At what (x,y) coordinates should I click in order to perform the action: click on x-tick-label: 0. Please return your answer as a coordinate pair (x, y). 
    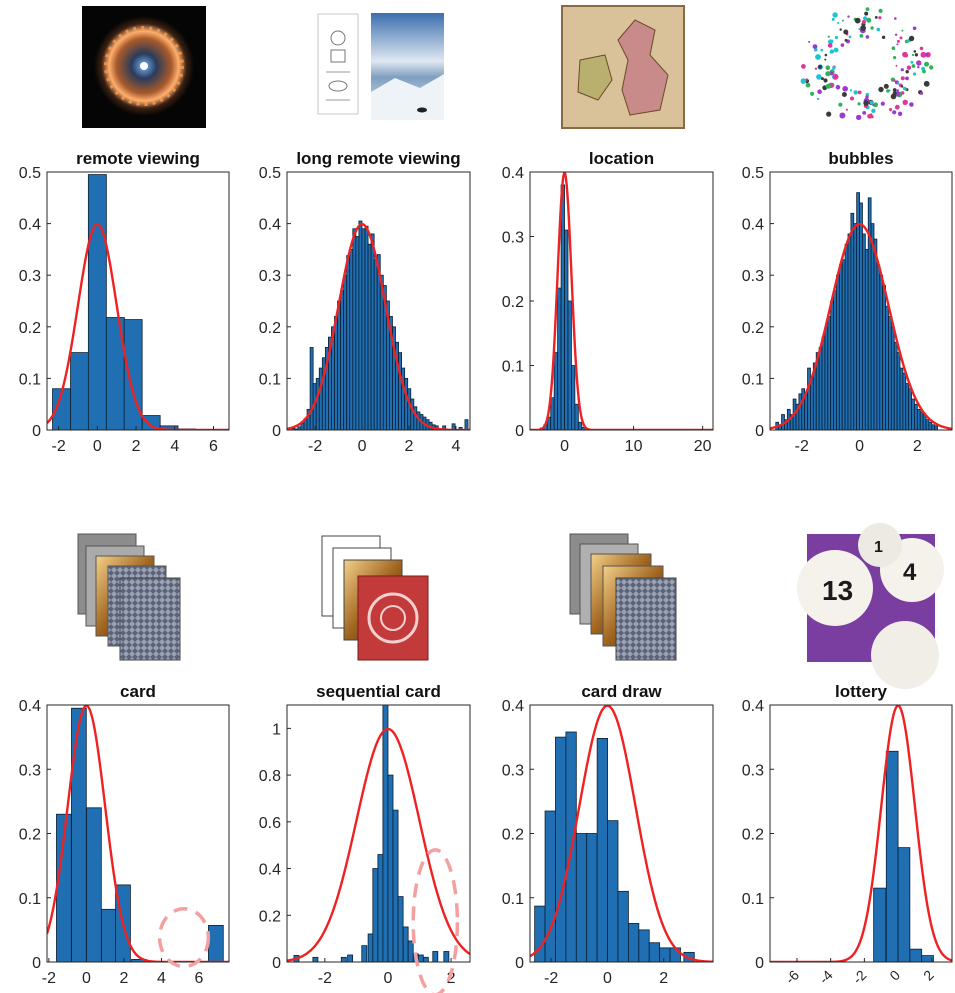
    Looking at the image, I should click on (607, 978).